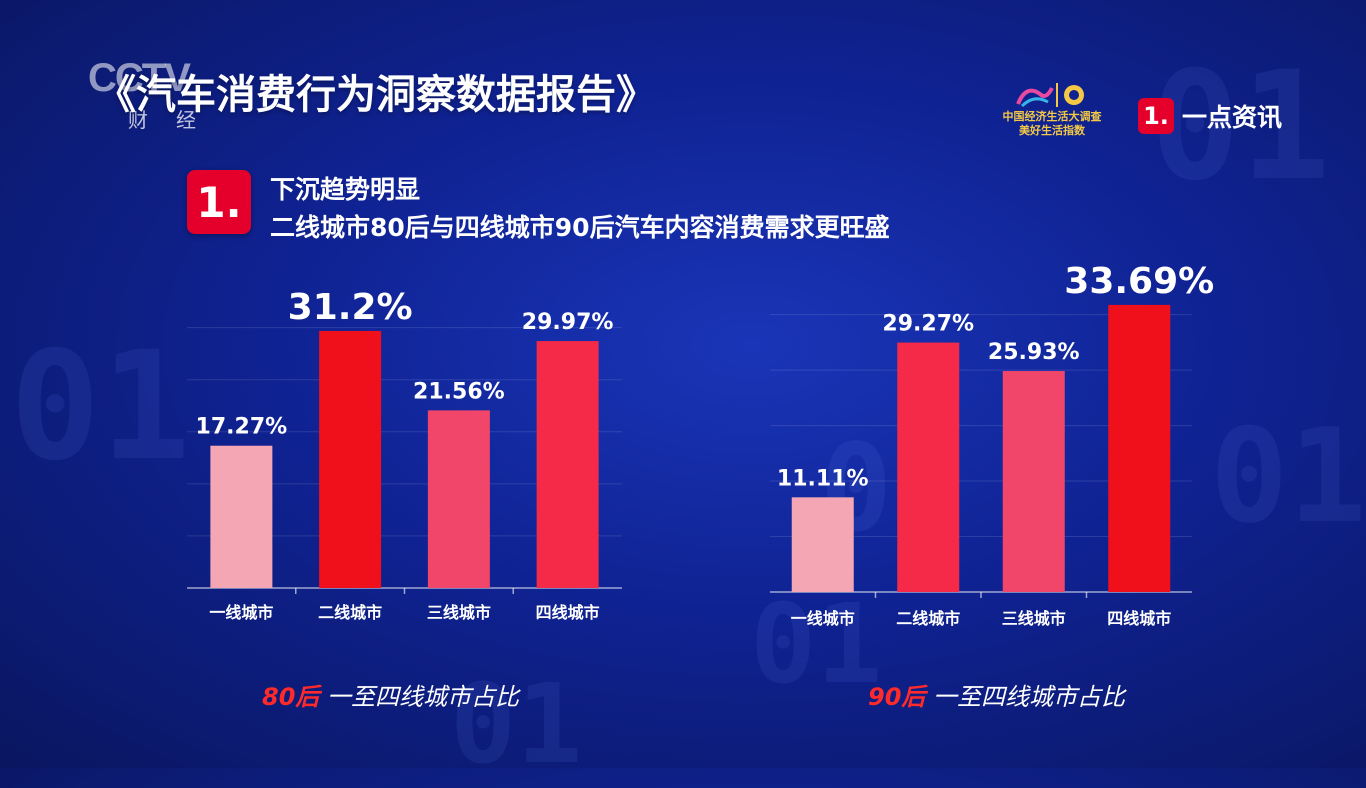  I want to click on section-number-badge: 1., so click(219, 202).